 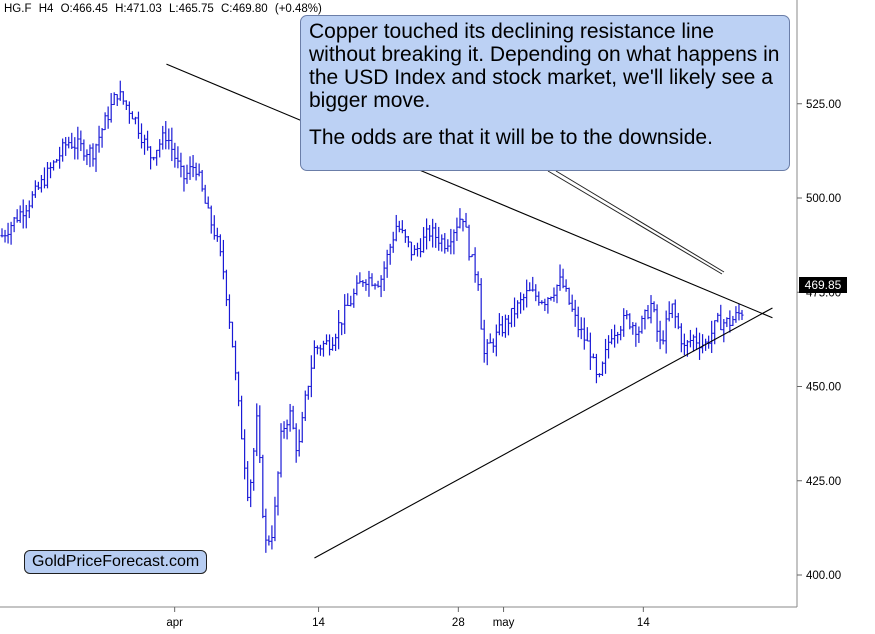 What do you see at coordinates (504, 623) in the screenshot?
I see `x-tick-label: may` at bounding box center [504, 623].